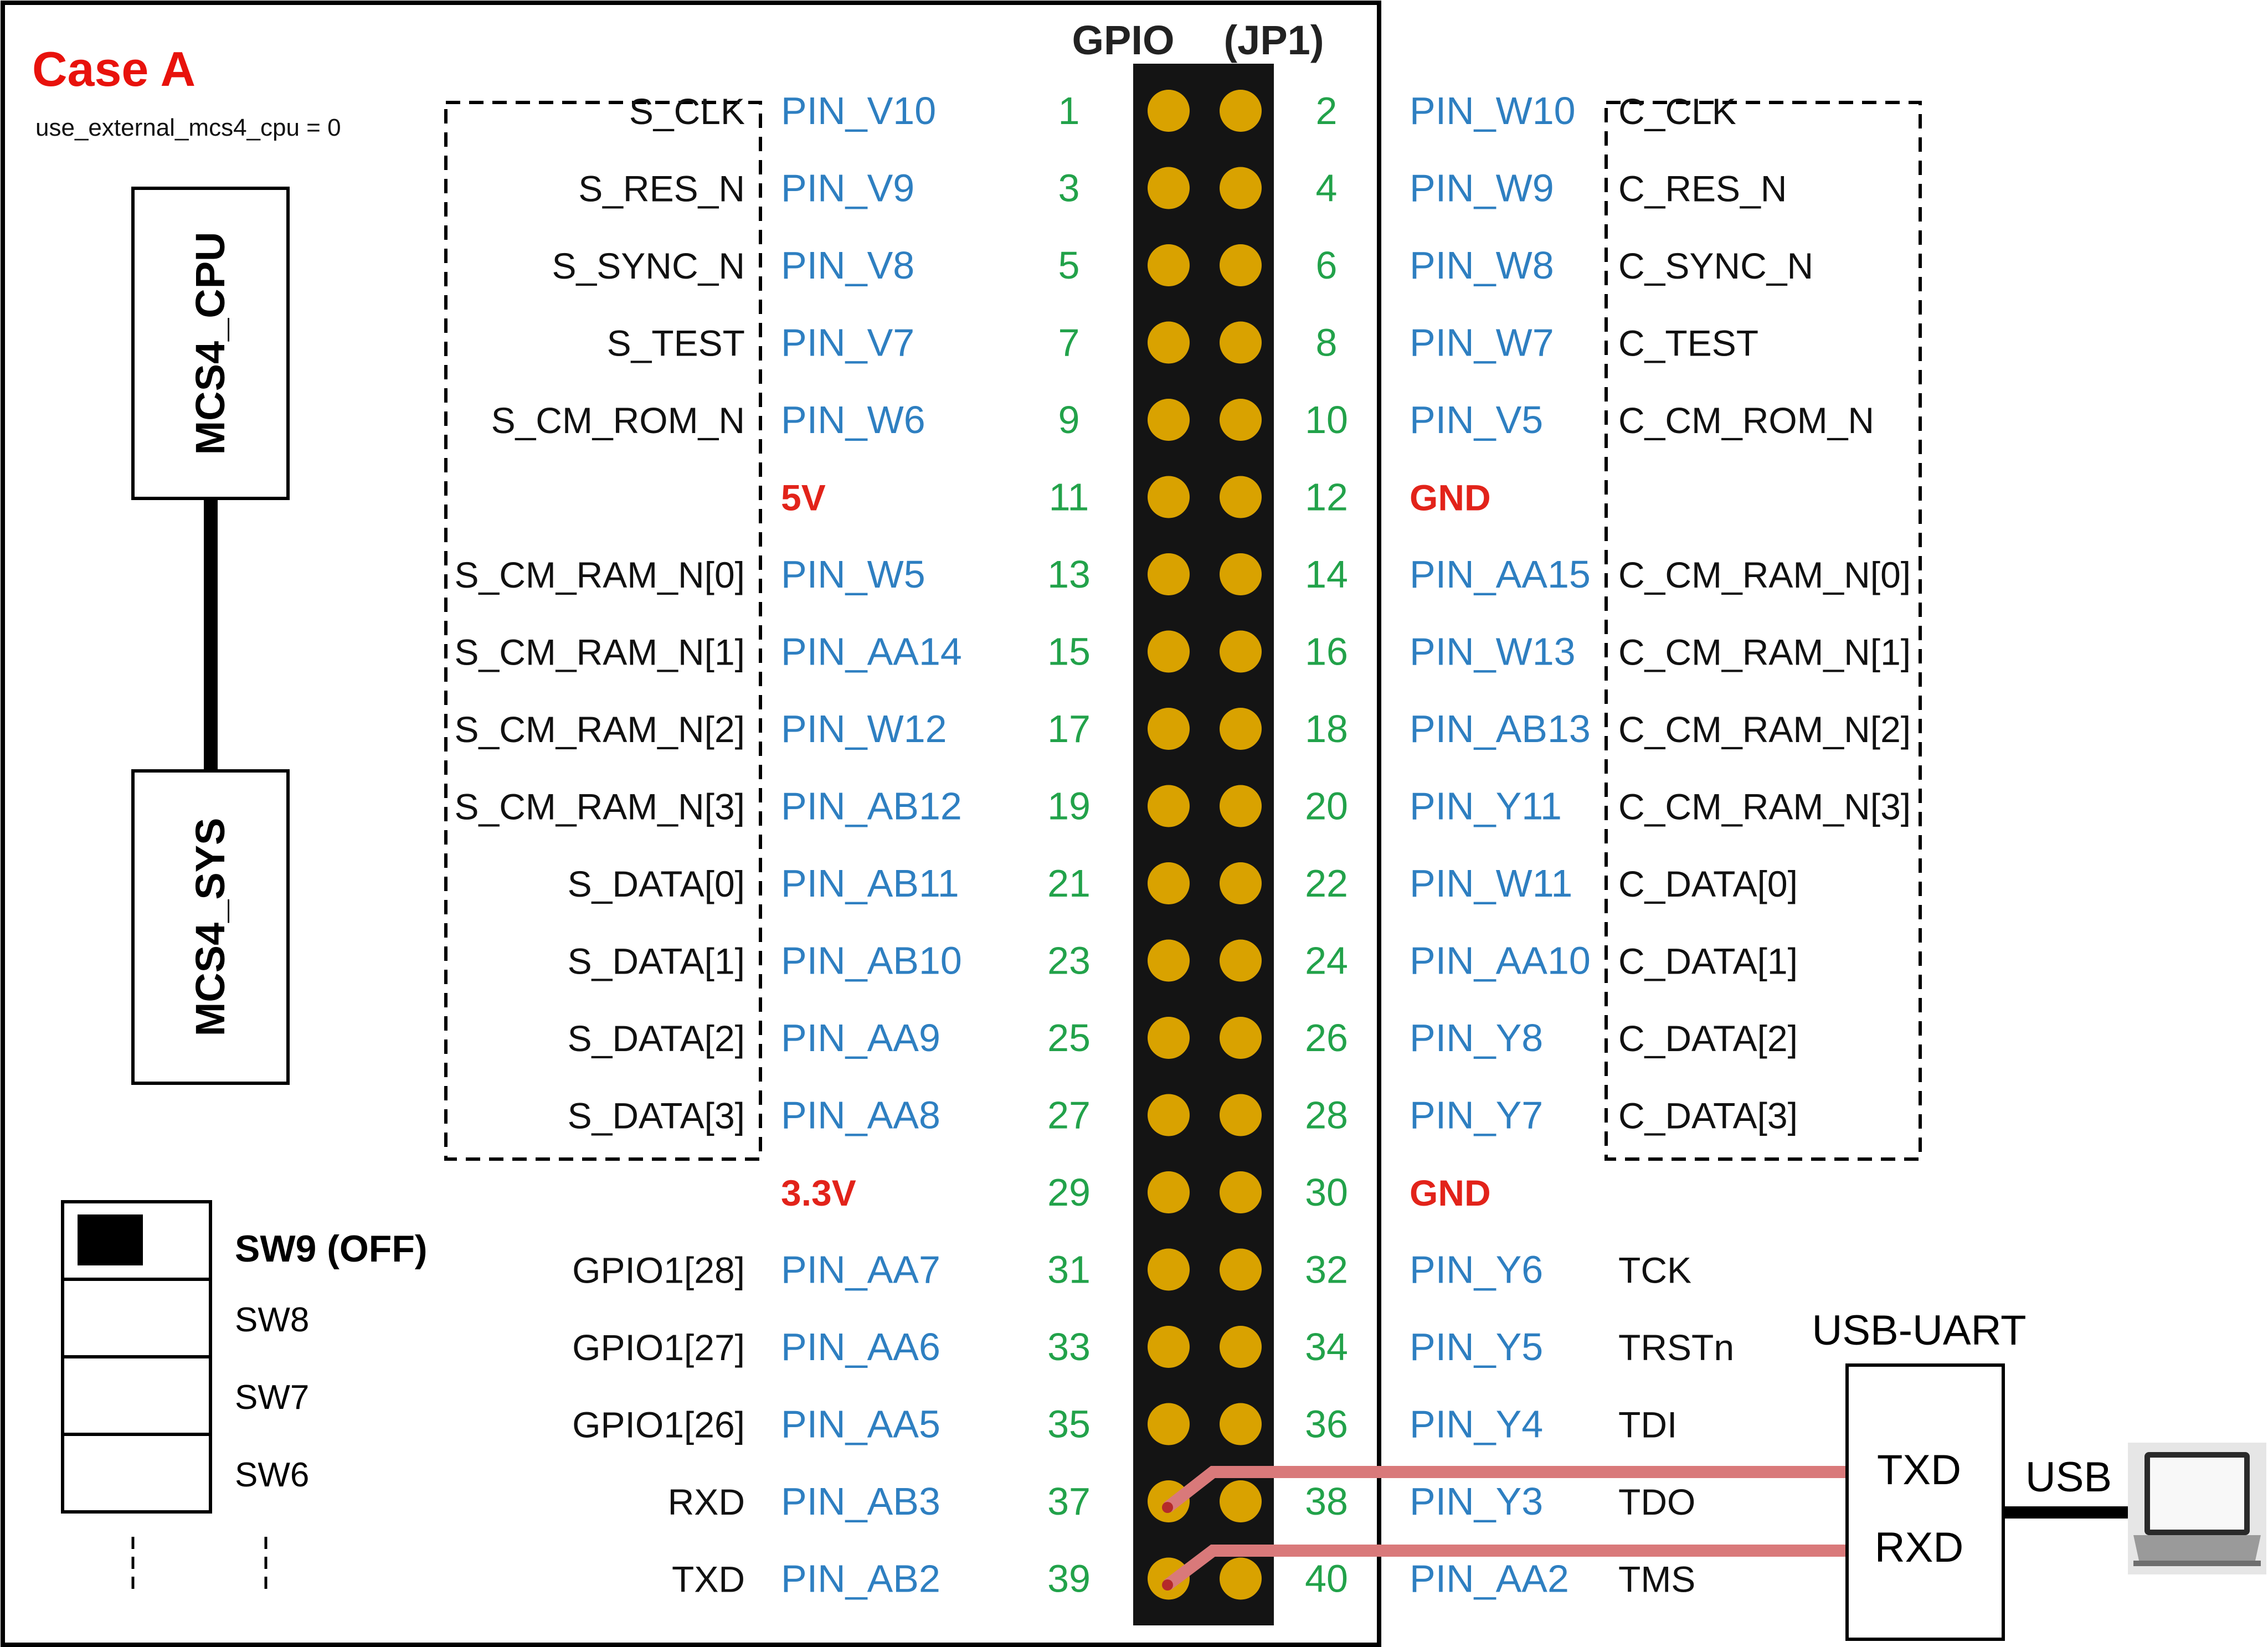 The image size is (2268, 1647). Describe the element at coordinates (136, 1318) in the screenshot. I see `switch-sw8` at that location.